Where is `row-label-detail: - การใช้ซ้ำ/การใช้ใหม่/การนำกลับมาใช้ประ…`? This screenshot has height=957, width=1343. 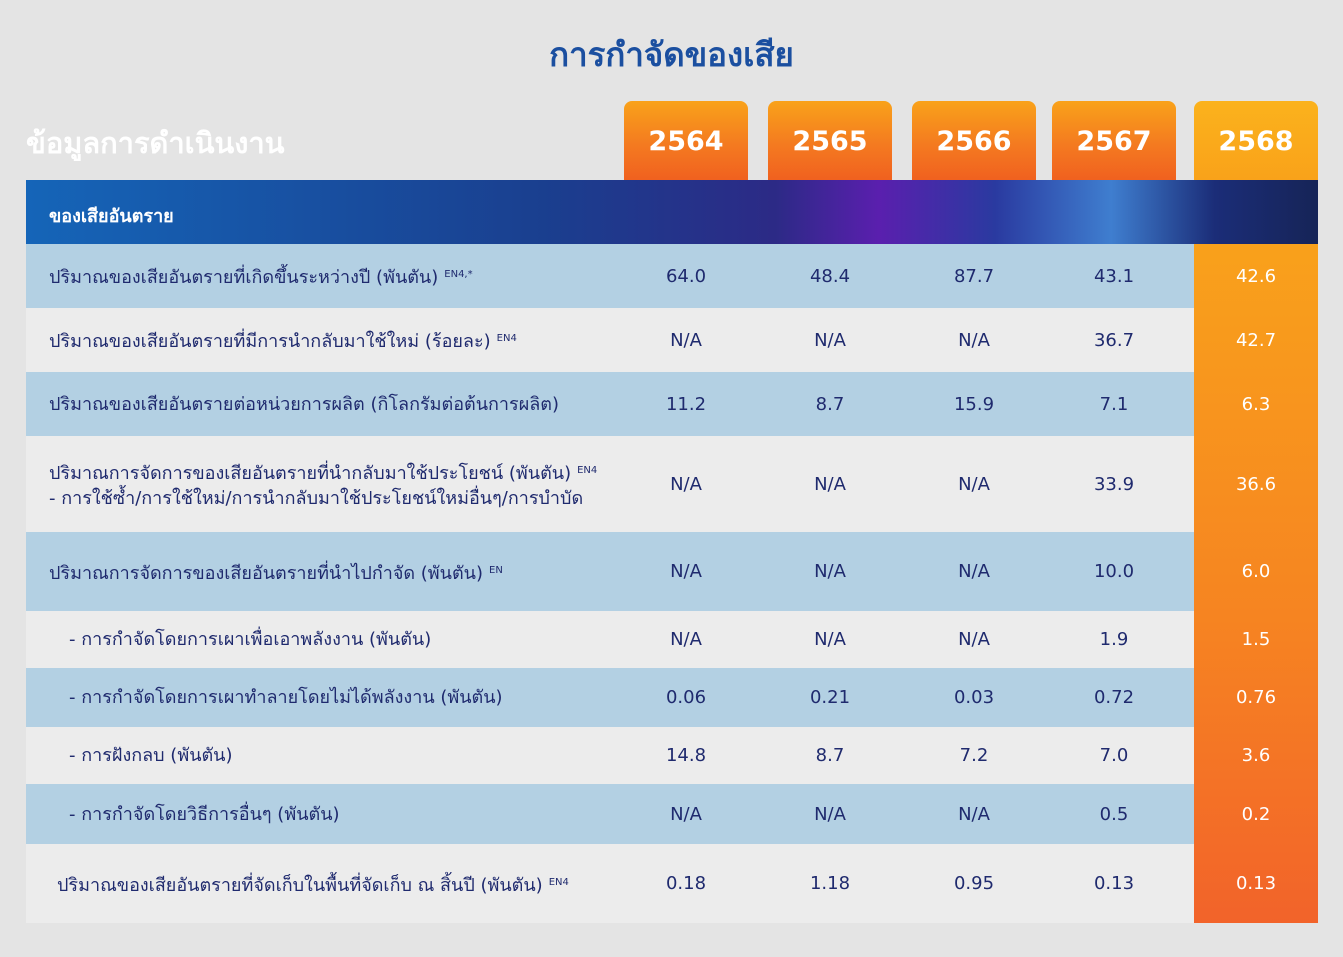 row-label-detail: - การใช้ซ้ำ/การใช้ใหม่/การนำกลับมาใช้ประ… is located at coordinates (316, 498).